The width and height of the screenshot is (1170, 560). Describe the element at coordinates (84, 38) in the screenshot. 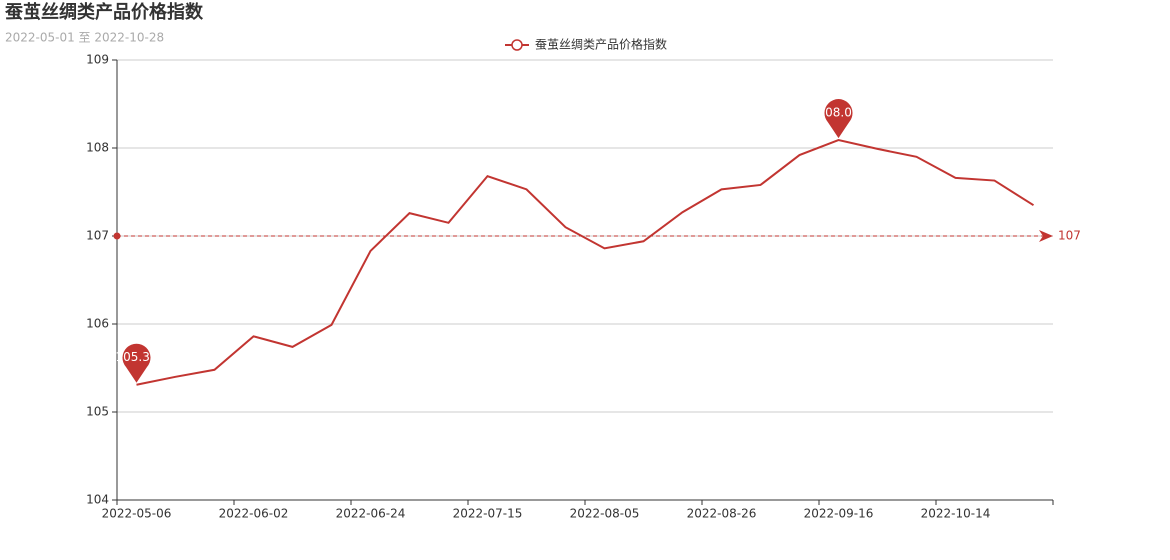

I see `chart-subtitle: 2022-05-01 至 2022-10-28` at that location.